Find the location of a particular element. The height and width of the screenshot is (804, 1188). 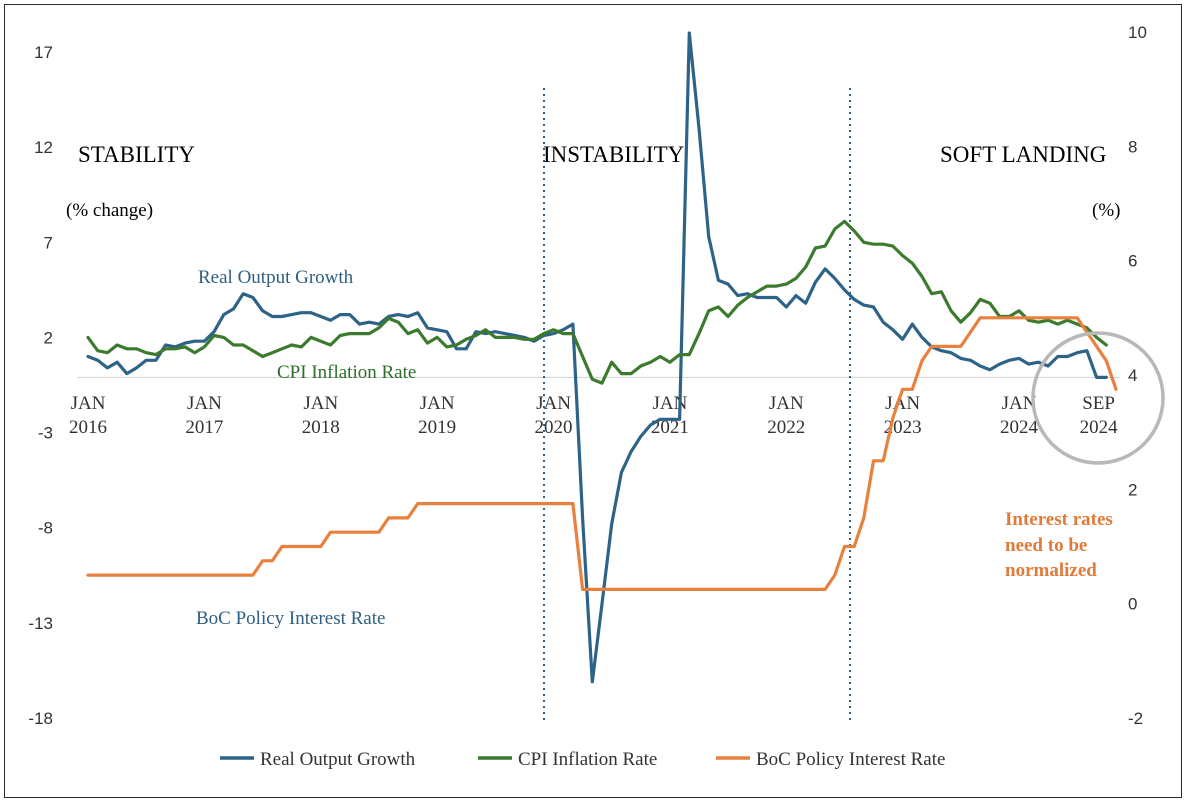

left-tick-label: 2 is located at coordinates (48, 337).